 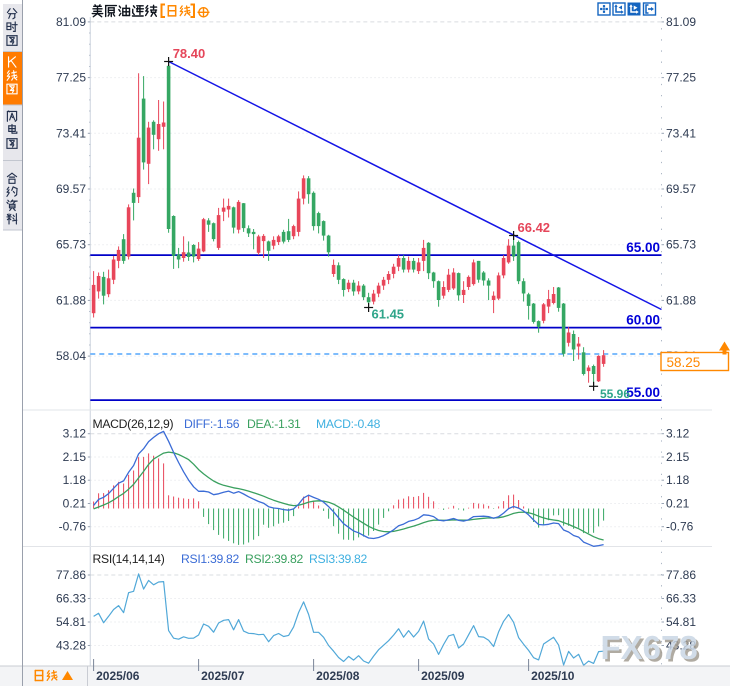 I want to click on svg-text: RSI(14,14,14), so click(x=129, y=559).